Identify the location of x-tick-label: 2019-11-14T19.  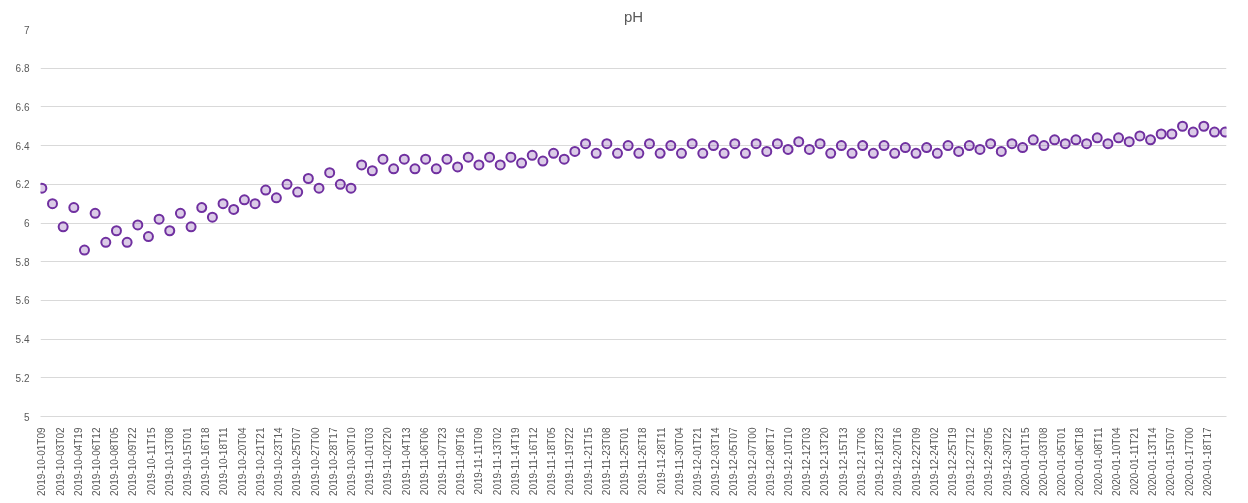
(515, 461).